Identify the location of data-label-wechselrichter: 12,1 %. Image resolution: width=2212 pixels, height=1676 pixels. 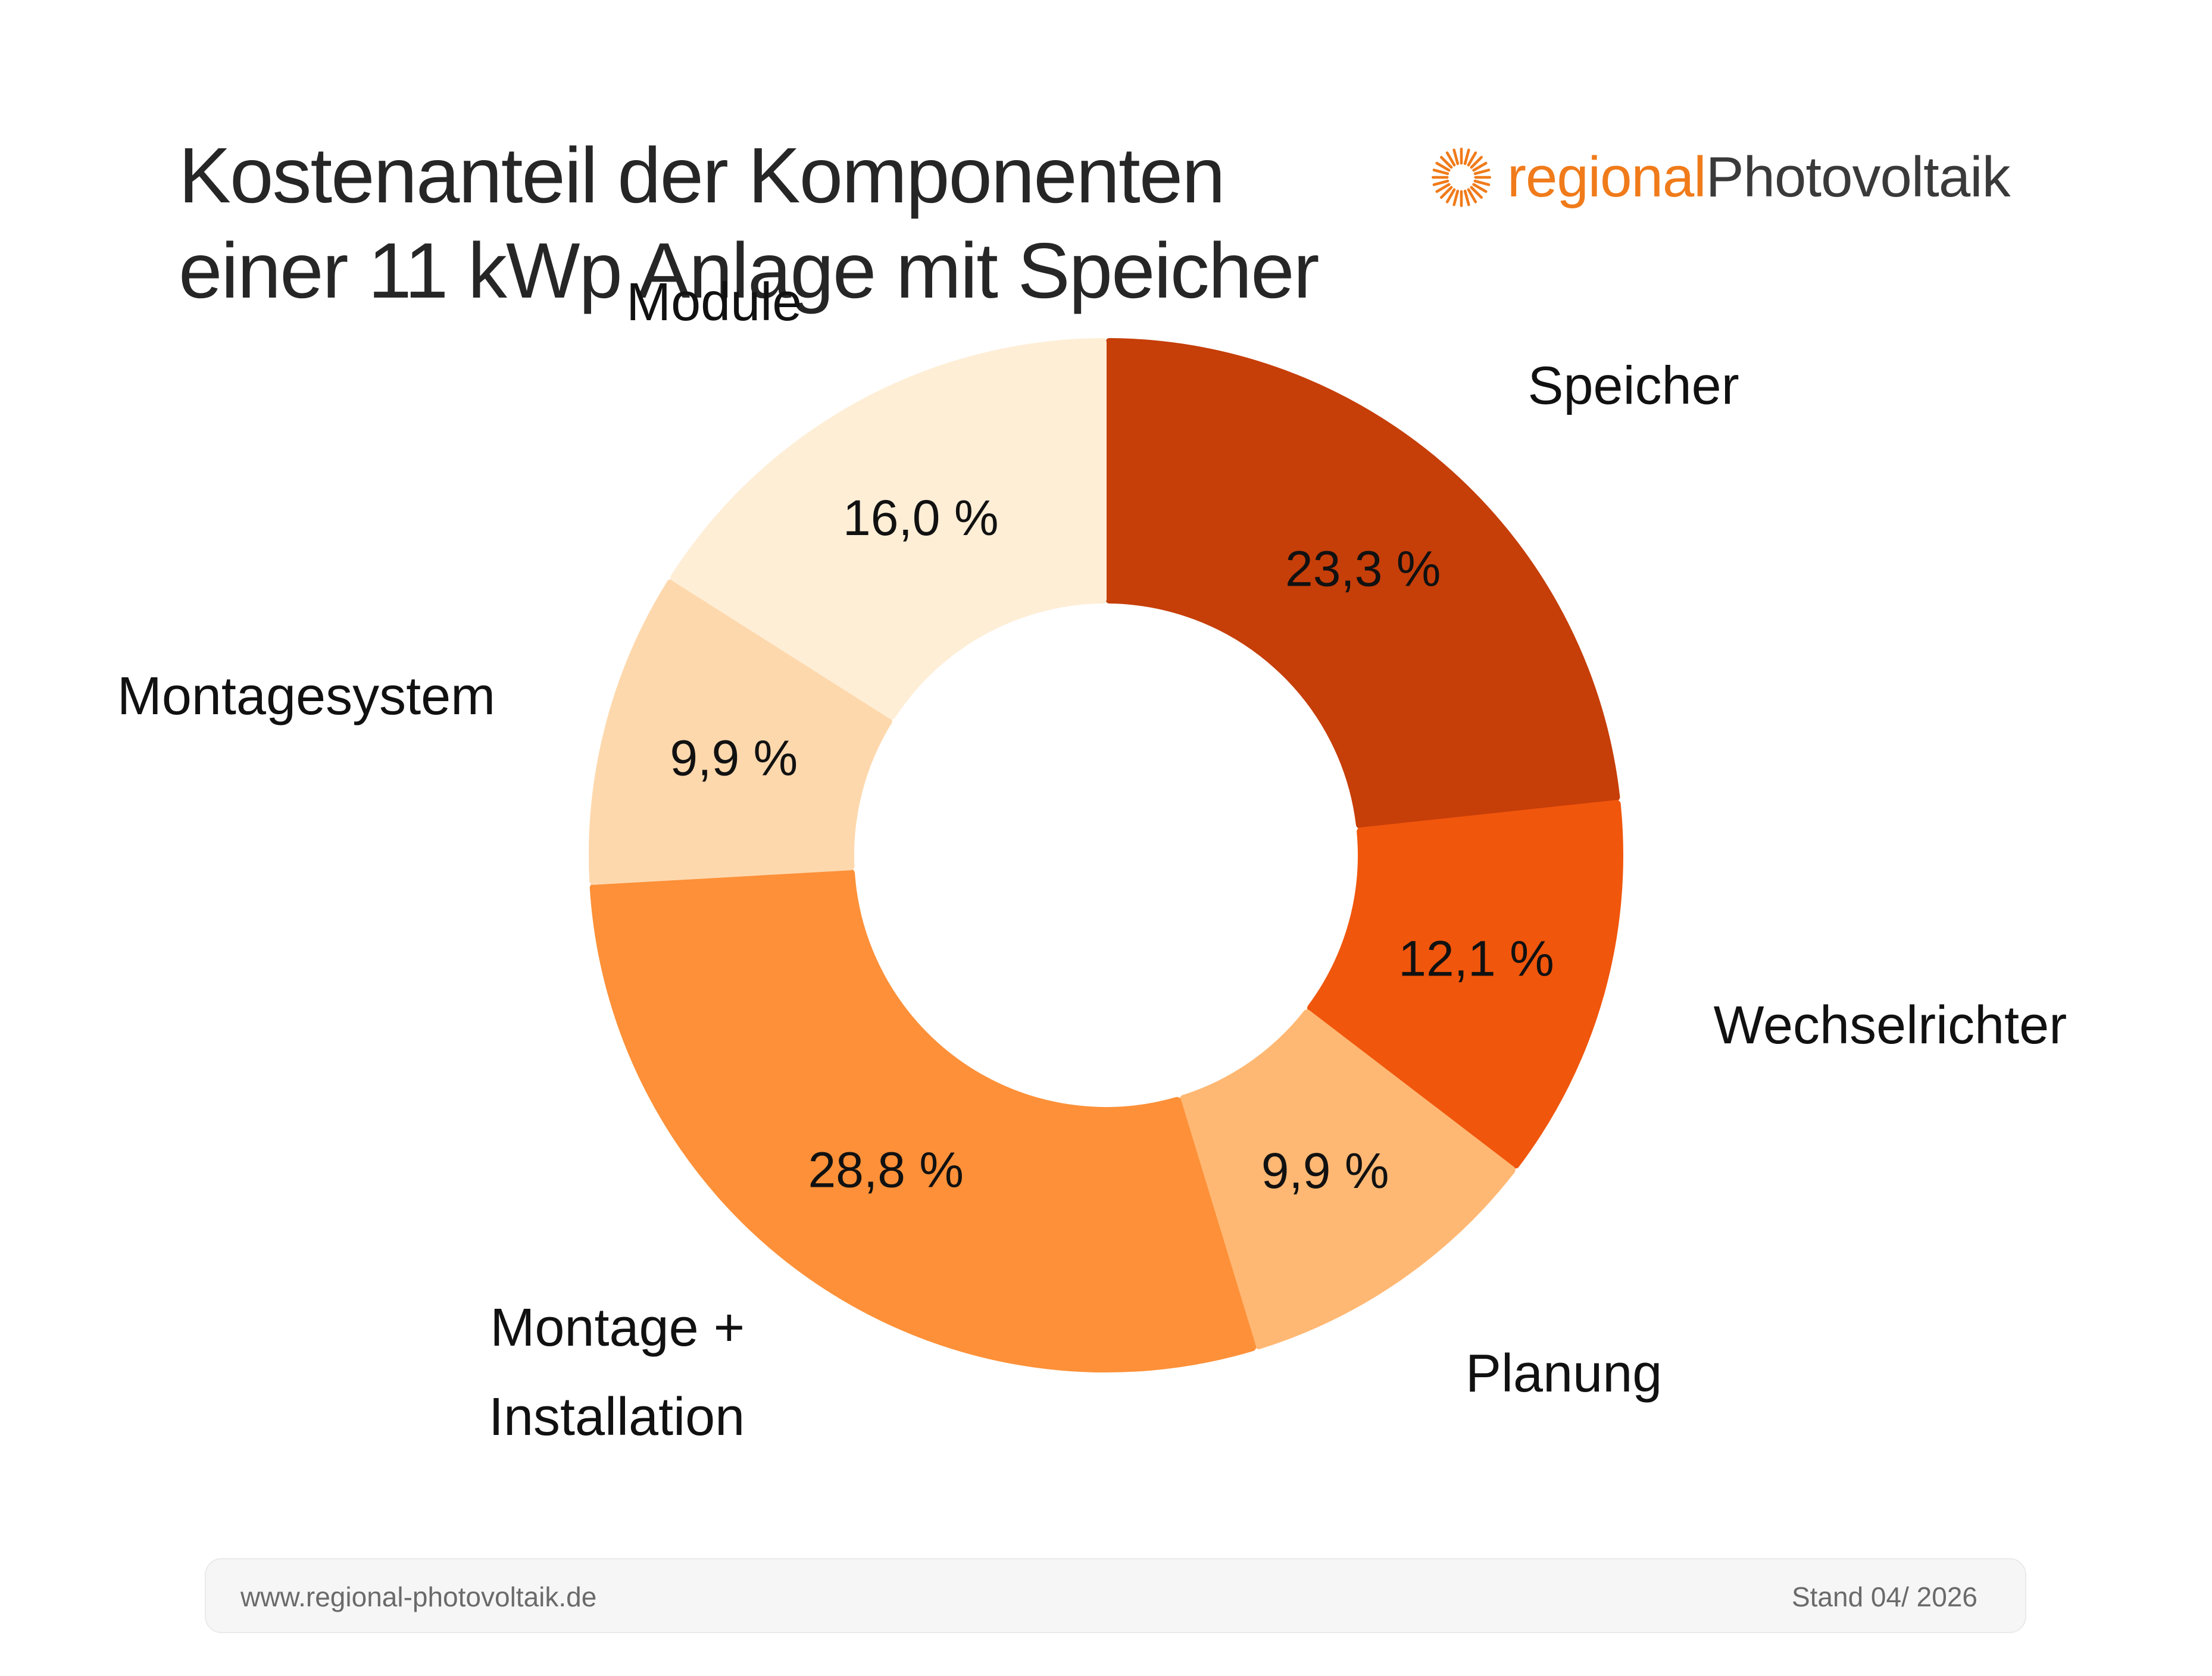
(1476, 958).